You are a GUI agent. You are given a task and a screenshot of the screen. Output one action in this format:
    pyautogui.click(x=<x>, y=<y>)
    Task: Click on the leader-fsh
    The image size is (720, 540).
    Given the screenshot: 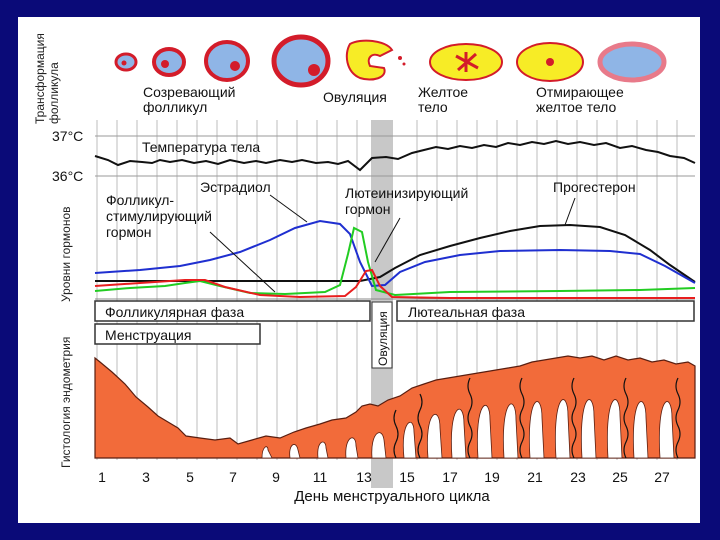 What is the action you would take?
    pyautogui.click(x=242, y=262)
    